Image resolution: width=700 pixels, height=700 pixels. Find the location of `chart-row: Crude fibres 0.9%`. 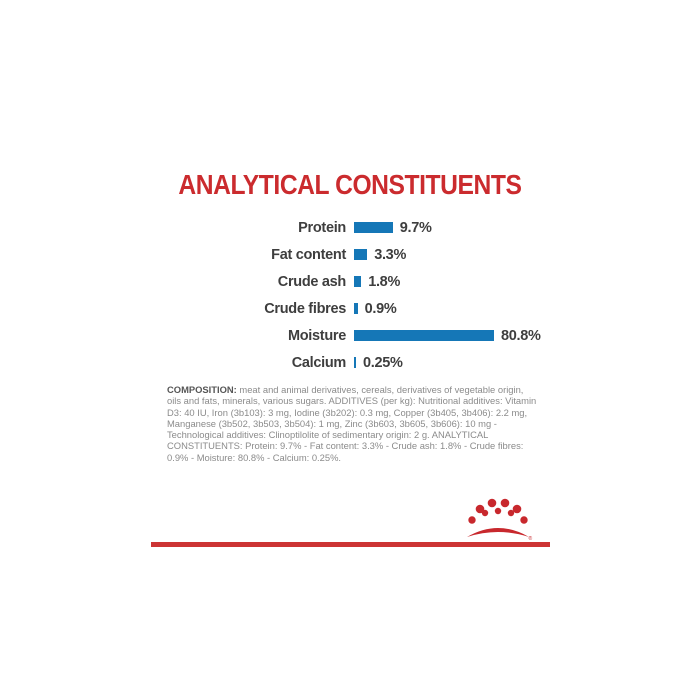

chart-row: Crude fibres 0.9% is located at coordinates (356, 308).